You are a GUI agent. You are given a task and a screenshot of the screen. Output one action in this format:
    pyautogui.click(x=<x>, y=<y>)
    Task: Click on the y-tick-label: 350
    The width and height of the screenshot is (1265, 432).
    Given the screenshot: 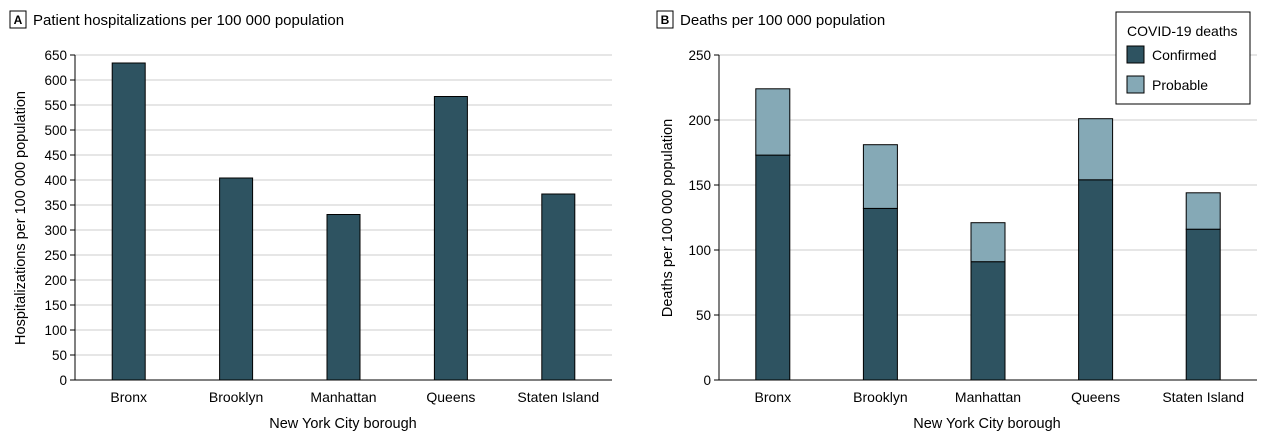 What is the action you would take?
    pyautogui.click(x=55, y=205)
    